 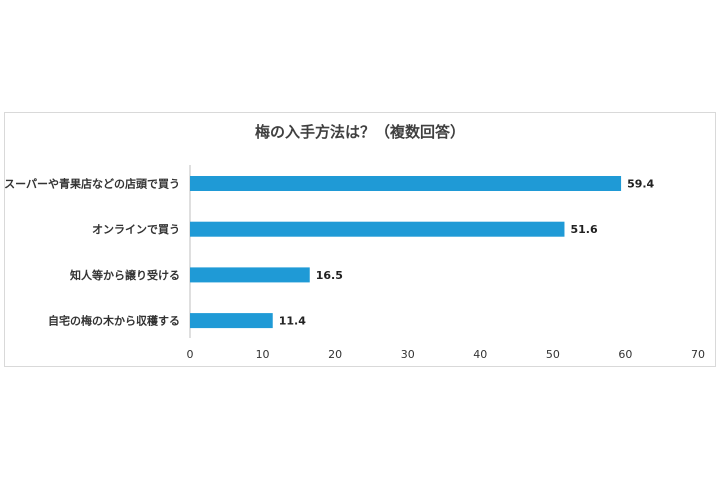 I want to click on category-label-1: スーパーや青果店などの店頭で買う, so click(x=92, y=184).